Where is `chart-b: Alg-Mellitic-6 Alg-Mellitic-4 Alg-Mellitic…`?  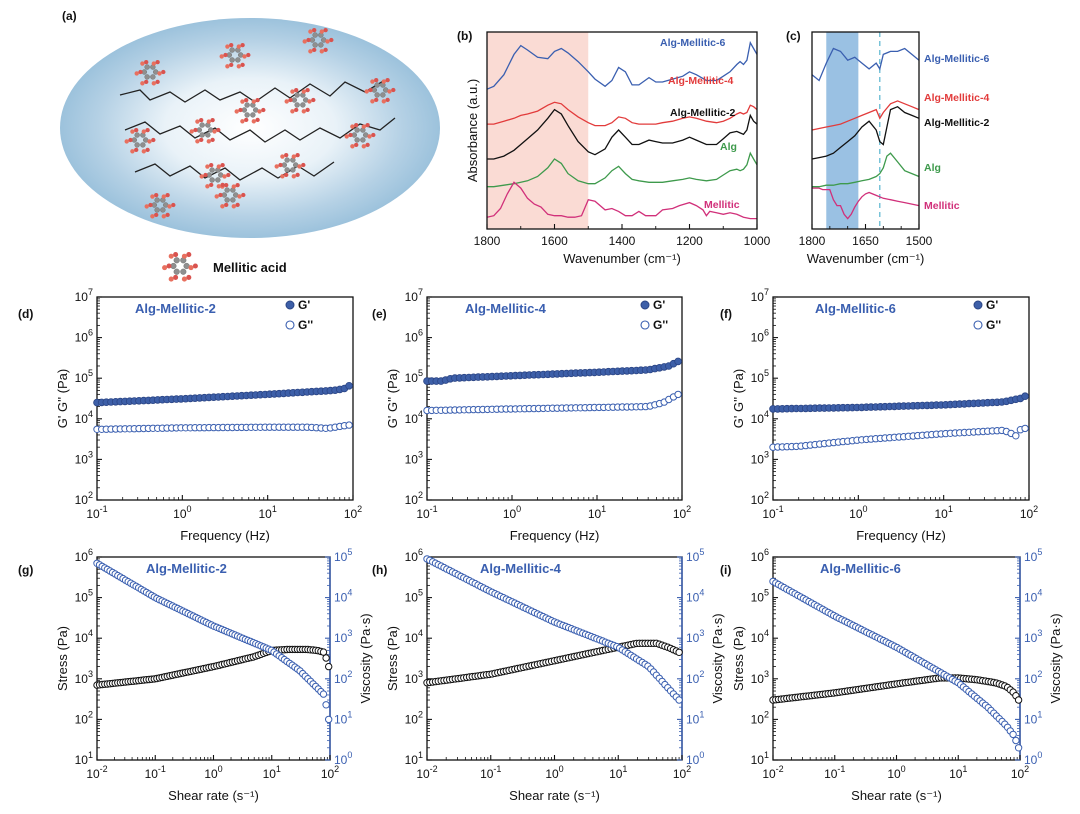
chart-b: Alg-Mellitic-6 Alg-Mellitic-4 Alg-Mellitic… is located at coordinates (618, 148).